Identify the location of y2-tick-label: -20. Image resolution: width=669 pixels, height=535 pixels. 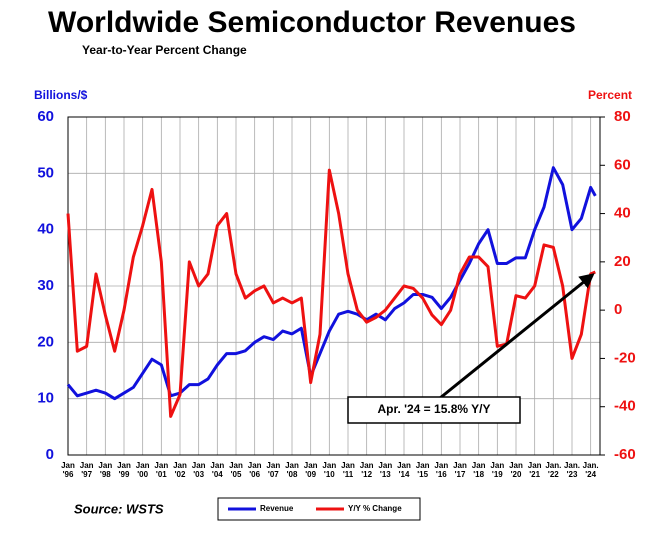
(625, 357).